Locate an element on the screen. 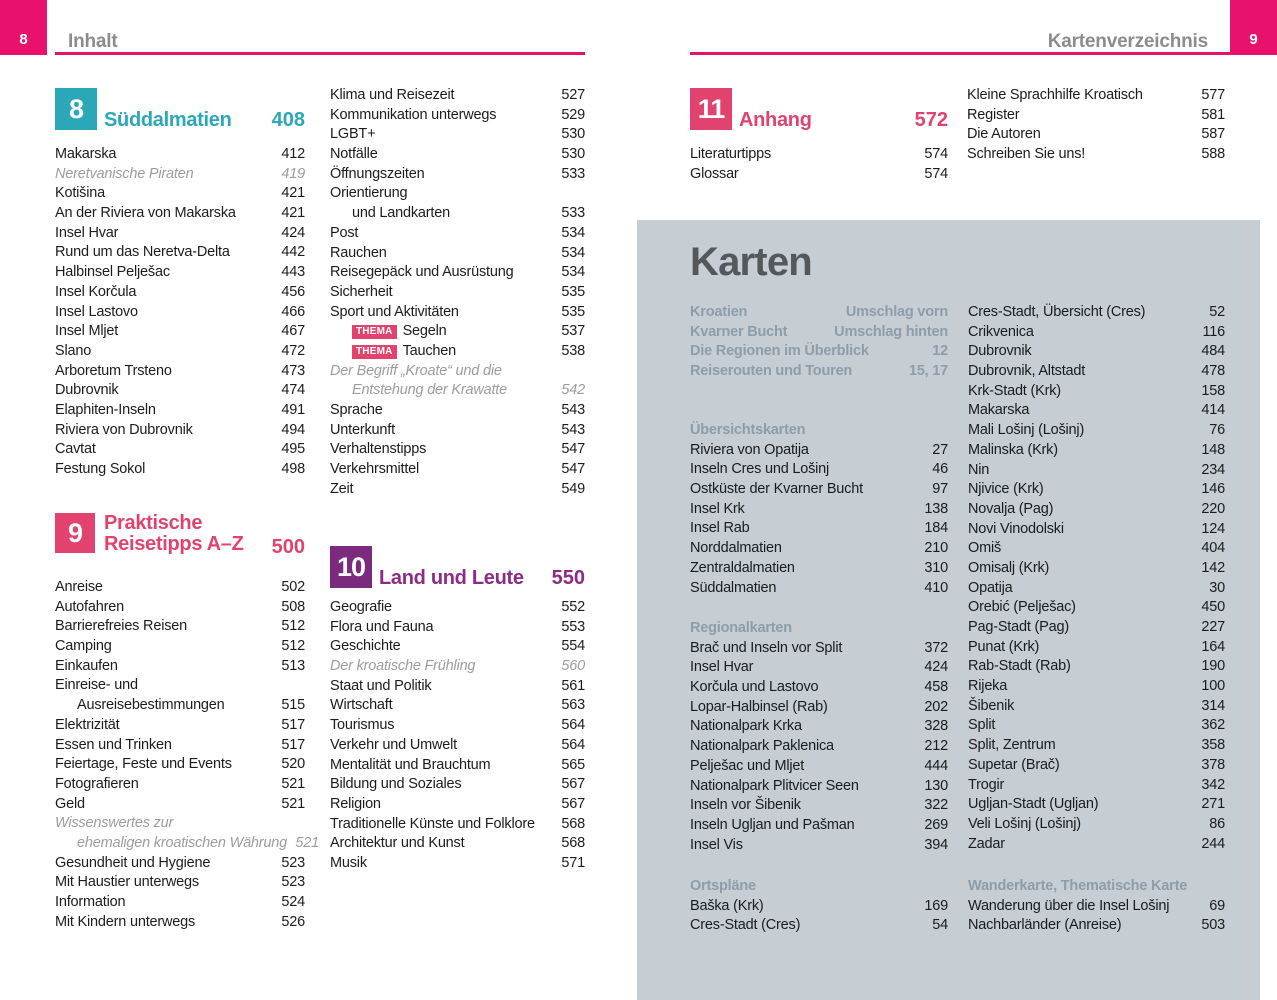  entry-page: 564 is located at coordinates (573, 744).